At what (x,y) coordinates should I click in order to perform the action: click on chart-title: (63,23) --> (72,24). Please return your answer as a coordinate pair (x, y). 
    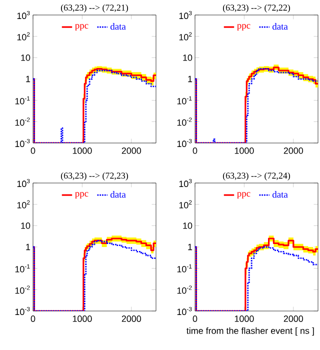
    Looking at the image, I should click on (256, 176).